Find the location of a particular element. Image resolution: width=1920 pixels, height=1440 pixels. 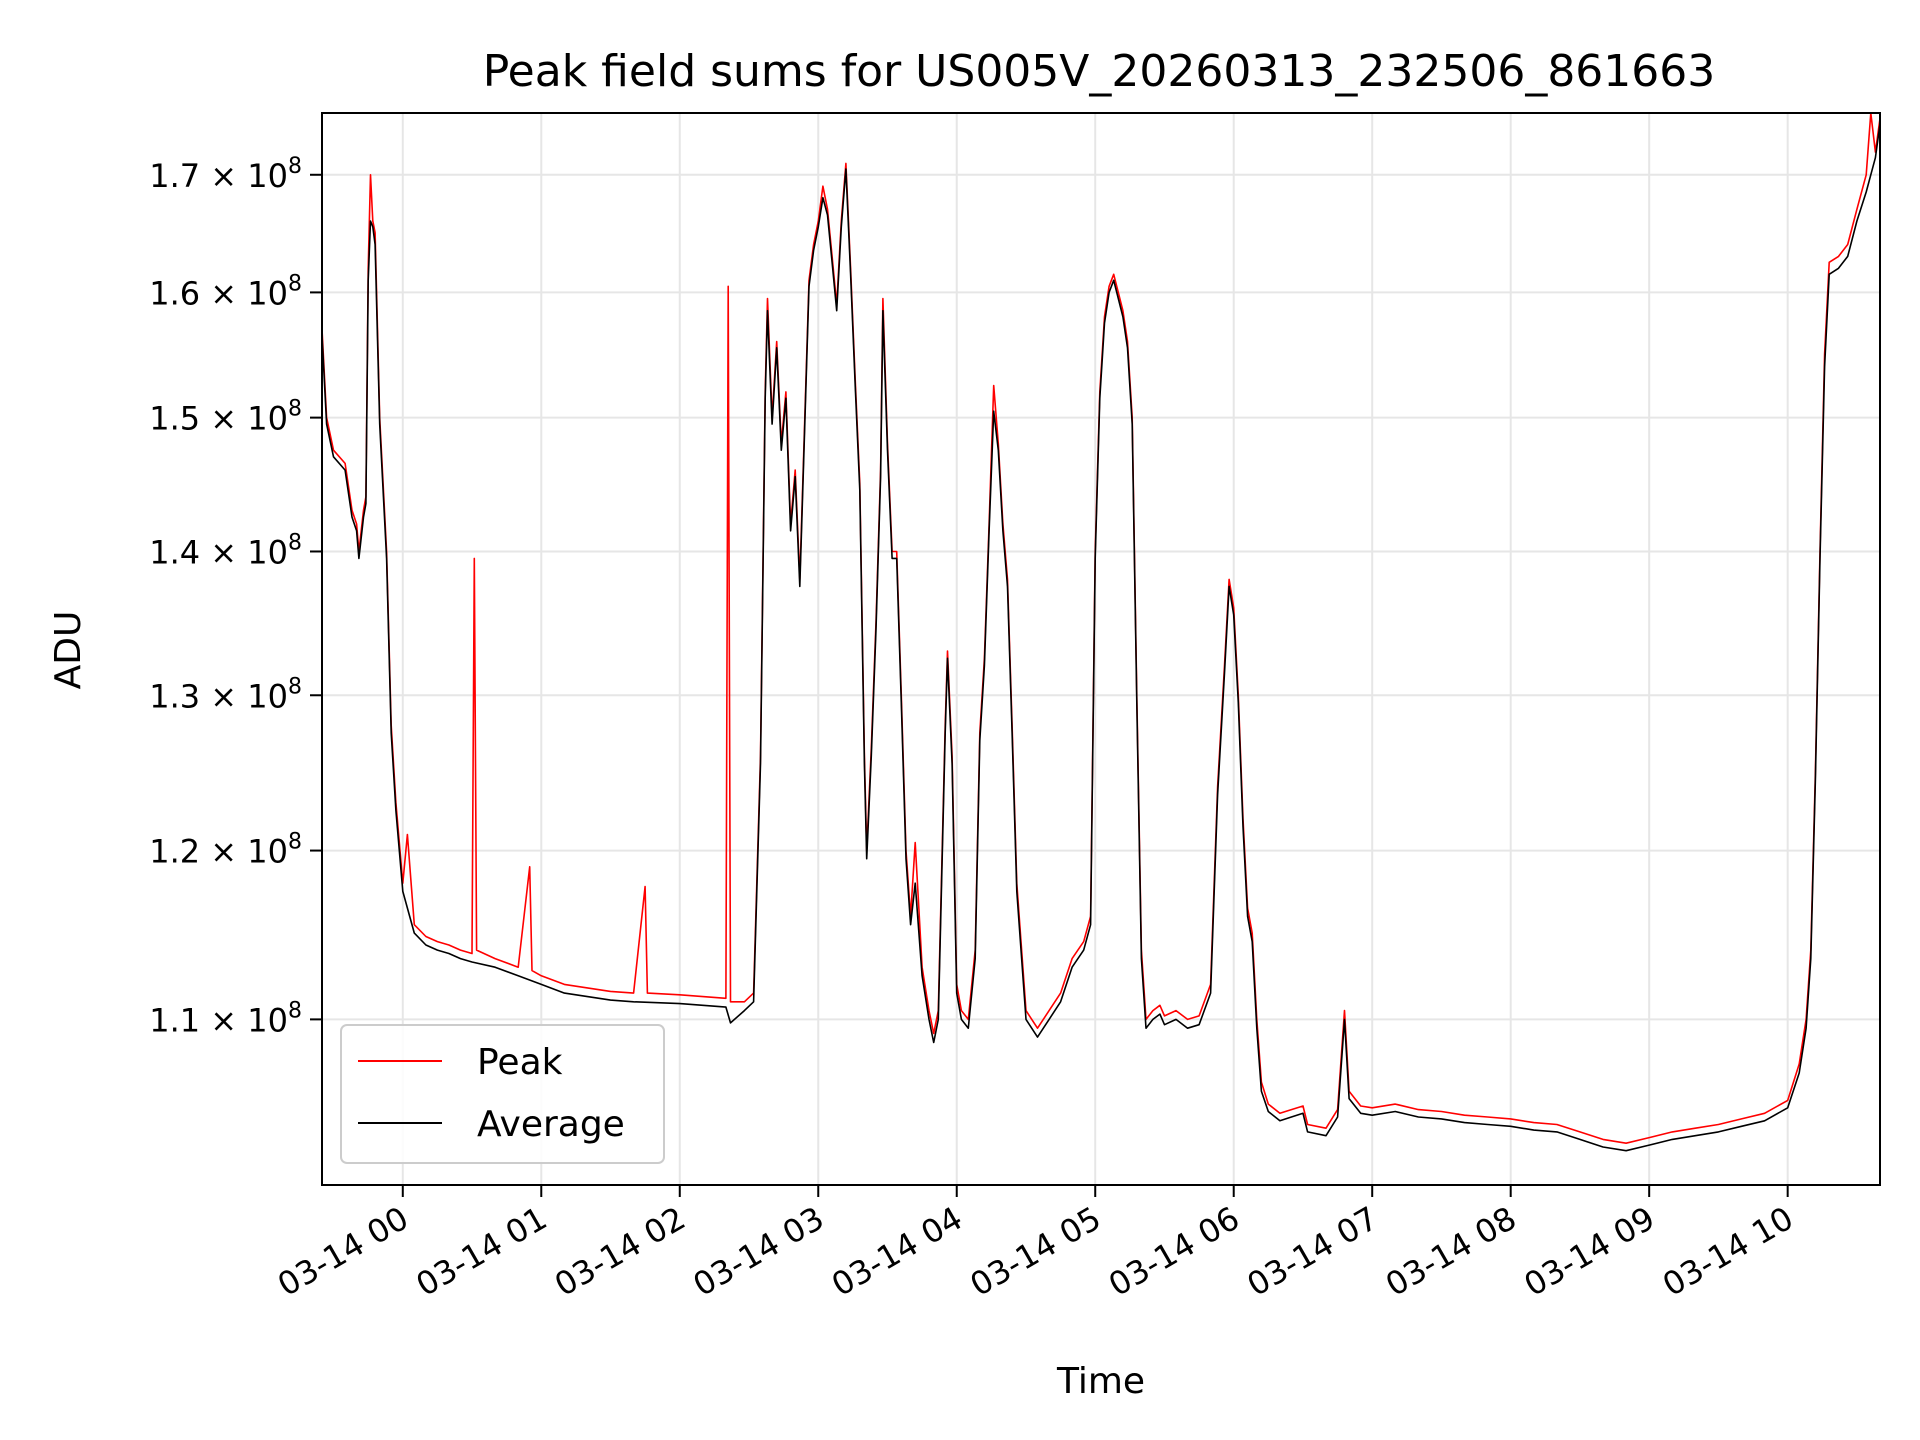

legend-label-peak: Peak is located at coordinates (520, 1062).